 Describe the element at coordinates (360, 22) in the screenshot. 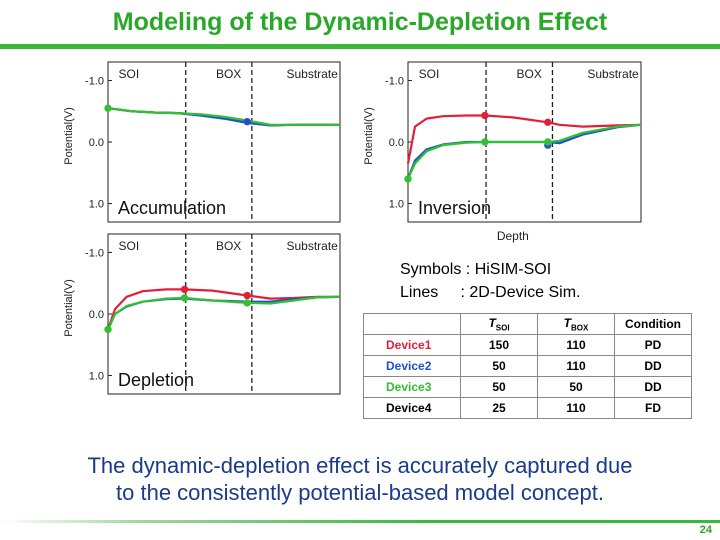

I see `slide-title: Modeling of the Dynamic-Depletion Effect` at that location.